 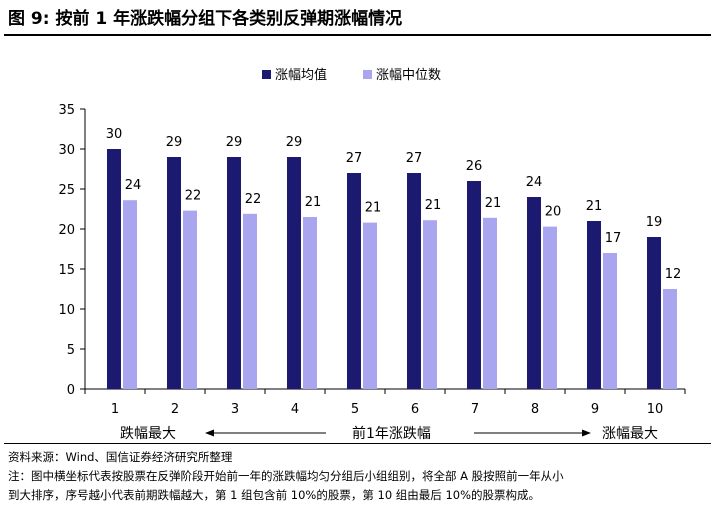 I want to click on bar-label-median-10: 12, so click(x=673, y=274).